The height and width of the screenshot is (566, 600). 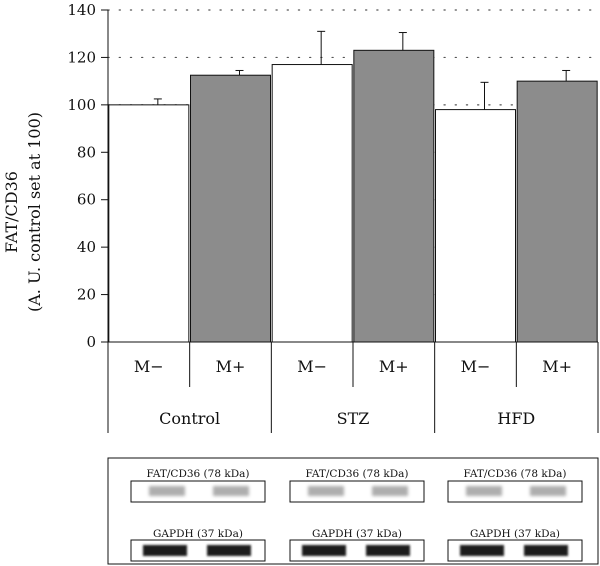 What do you see at coordinates (23, 212) in the screenshot?
I see `y-axis-label: FAT/CD36 (A. U. control set at 100)` at bounding box center [23, 212].